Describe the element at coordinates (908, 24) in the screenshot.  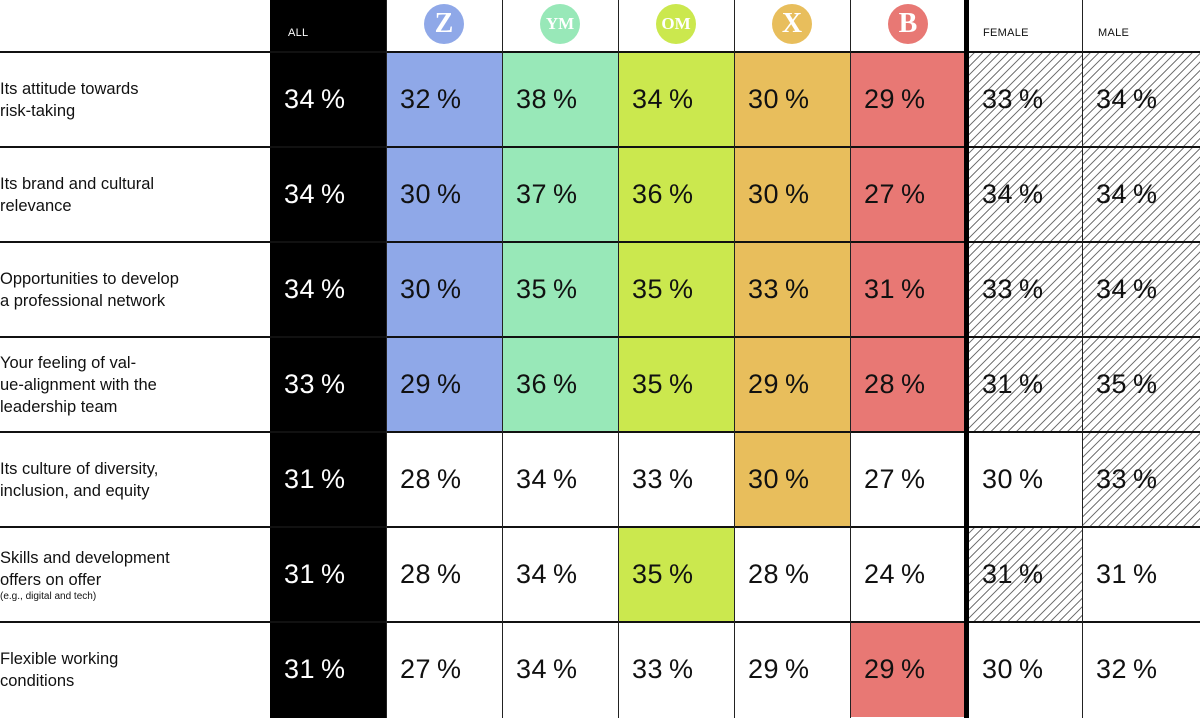
I see `generation-badge-b: B` at that location.